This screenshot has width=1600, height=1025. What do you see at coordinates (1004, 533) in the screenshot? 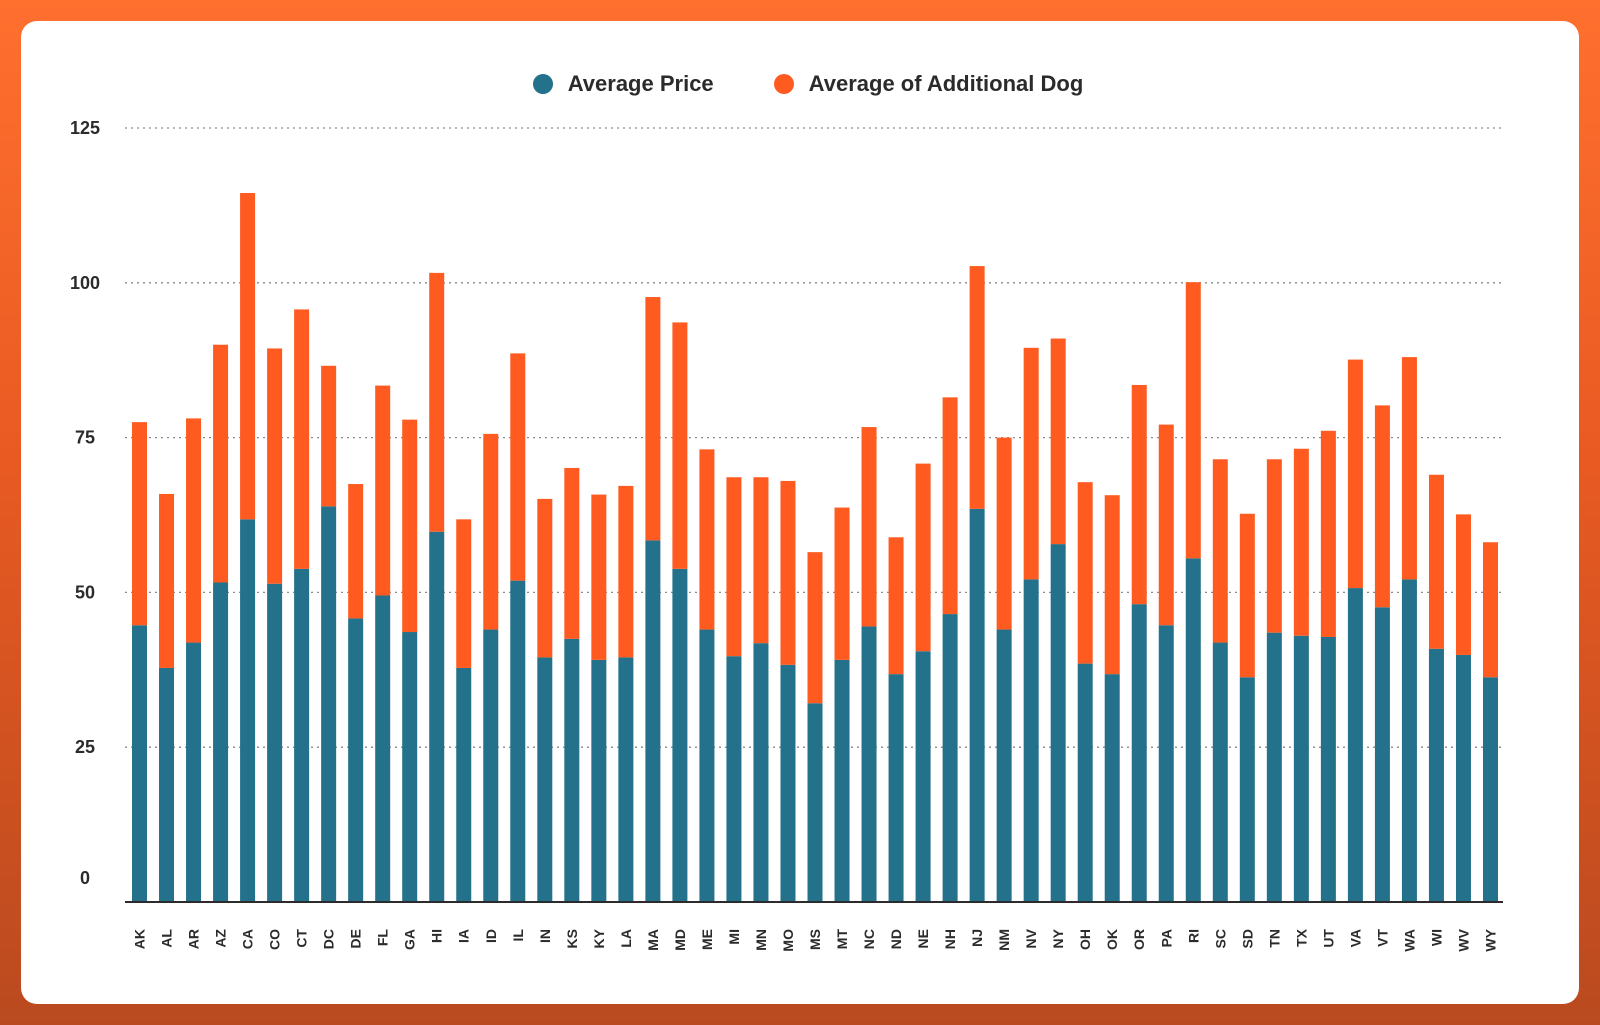
I see `bar-nm-additional-dog` at bounding box center [1004, 533].